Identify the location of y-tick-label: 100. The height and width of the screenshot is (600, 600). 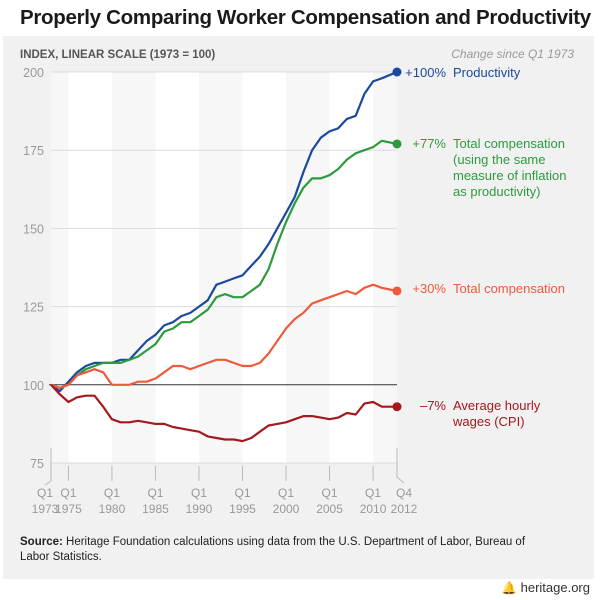
(33, 386).